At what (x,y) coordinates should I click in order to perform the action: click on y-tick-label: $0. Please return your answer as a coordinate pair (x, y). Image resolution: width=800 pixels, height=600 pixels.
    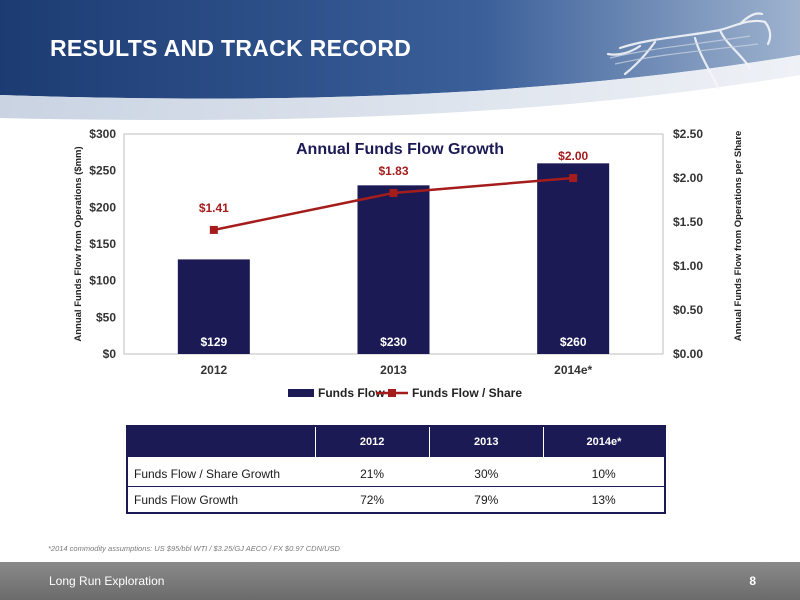
    Looking at the image, I should click on (110, 354).